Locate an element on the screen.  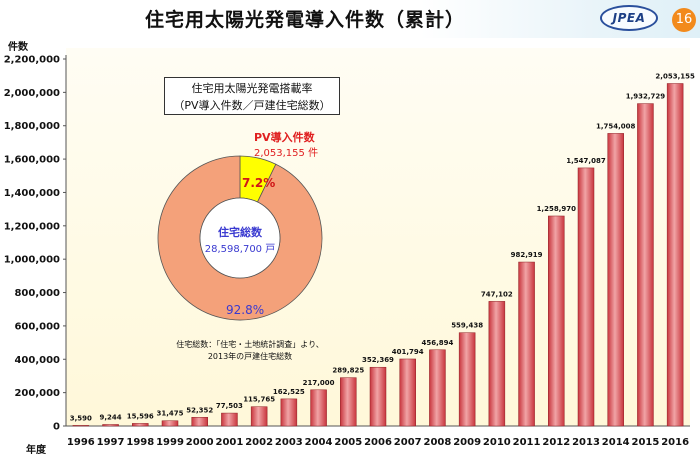
x-axis-unit-label: 年度 is located at coordinates (36, 450).